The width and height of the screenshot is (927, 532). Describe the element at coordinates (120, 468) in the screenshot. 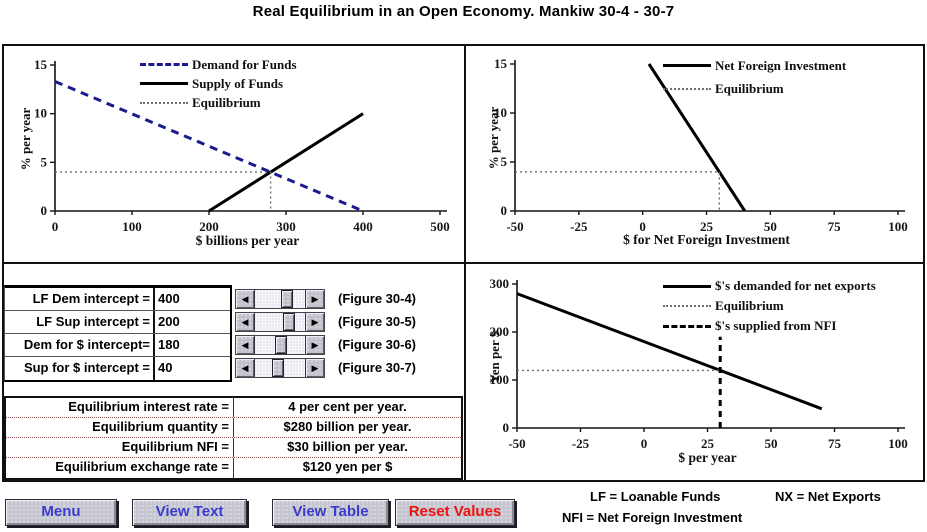

I see `result-label: Equilibrium exchange rate =` at that location.